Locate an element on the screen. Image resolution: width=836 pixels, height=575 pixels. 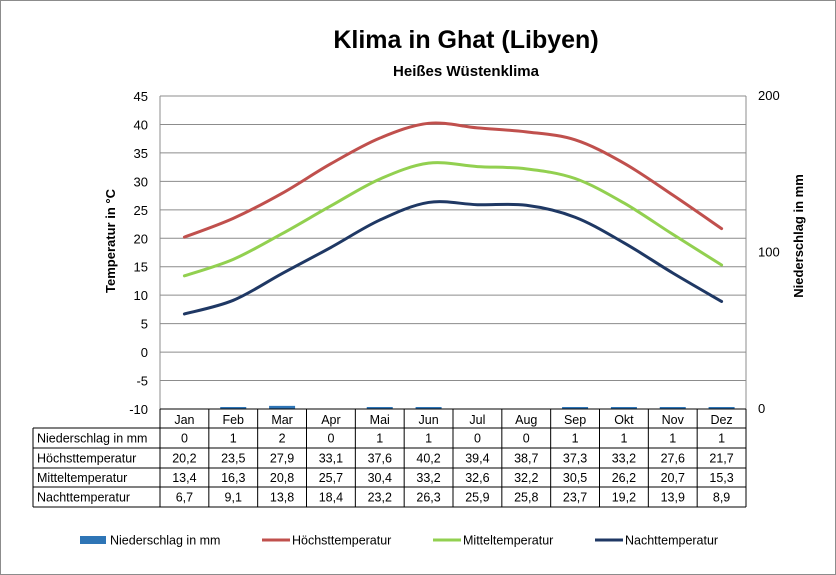
y-axis-right-label: Niederschlag in mm is located at coordinates (798, 236).